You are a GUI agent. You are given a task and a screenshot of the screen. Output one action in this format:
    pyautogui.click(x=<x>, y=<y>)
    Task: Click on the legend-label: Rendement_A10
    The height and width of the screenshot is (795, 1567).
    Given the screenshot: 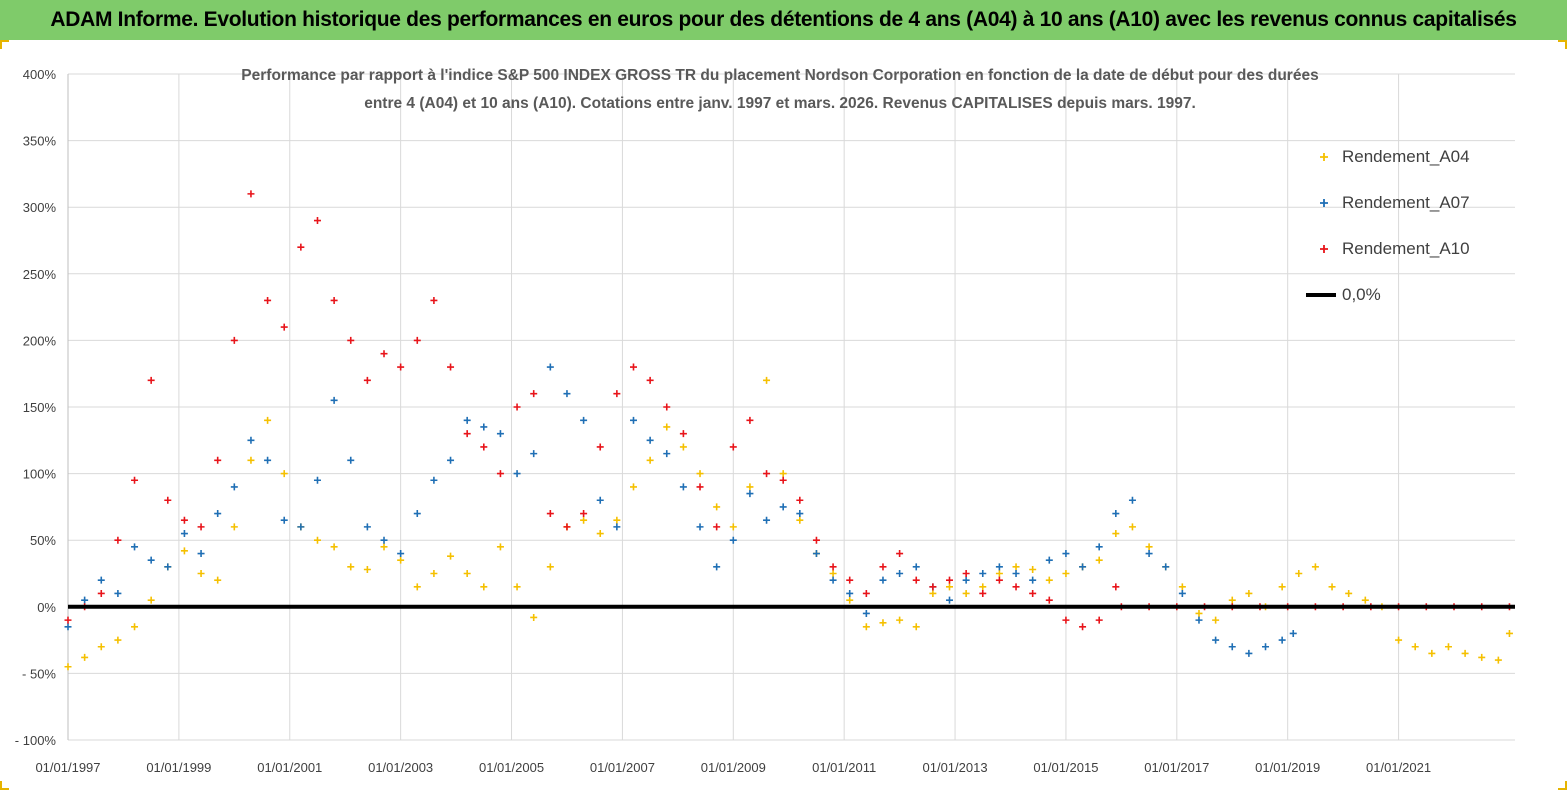 What is the action you would take?
    pyautogui.click(x=1406, y=248)
    